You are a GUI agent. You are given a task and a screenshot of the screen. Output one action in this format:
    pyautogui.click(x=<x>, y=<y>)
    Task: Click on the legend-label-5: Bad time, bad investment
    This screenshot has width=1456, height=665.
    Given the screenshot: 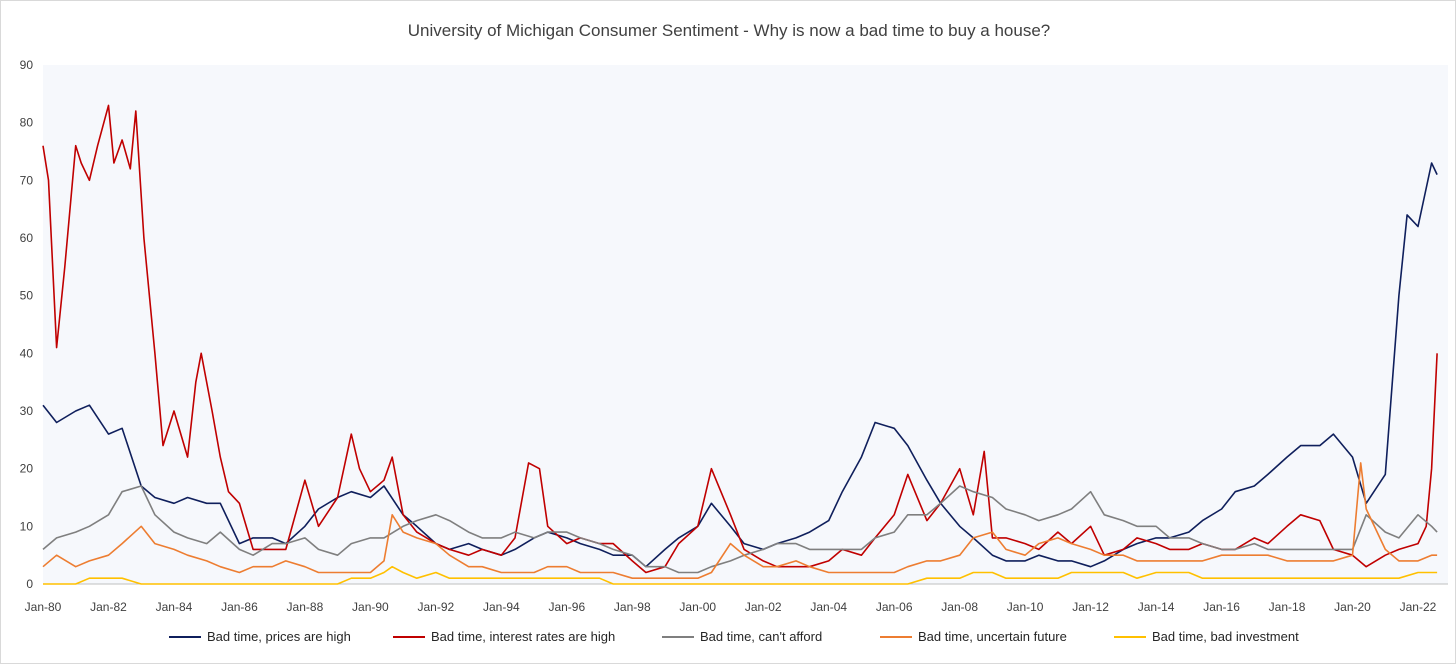 What is the action you would take?
    pyautogui.click(x=1225, y=636)
    